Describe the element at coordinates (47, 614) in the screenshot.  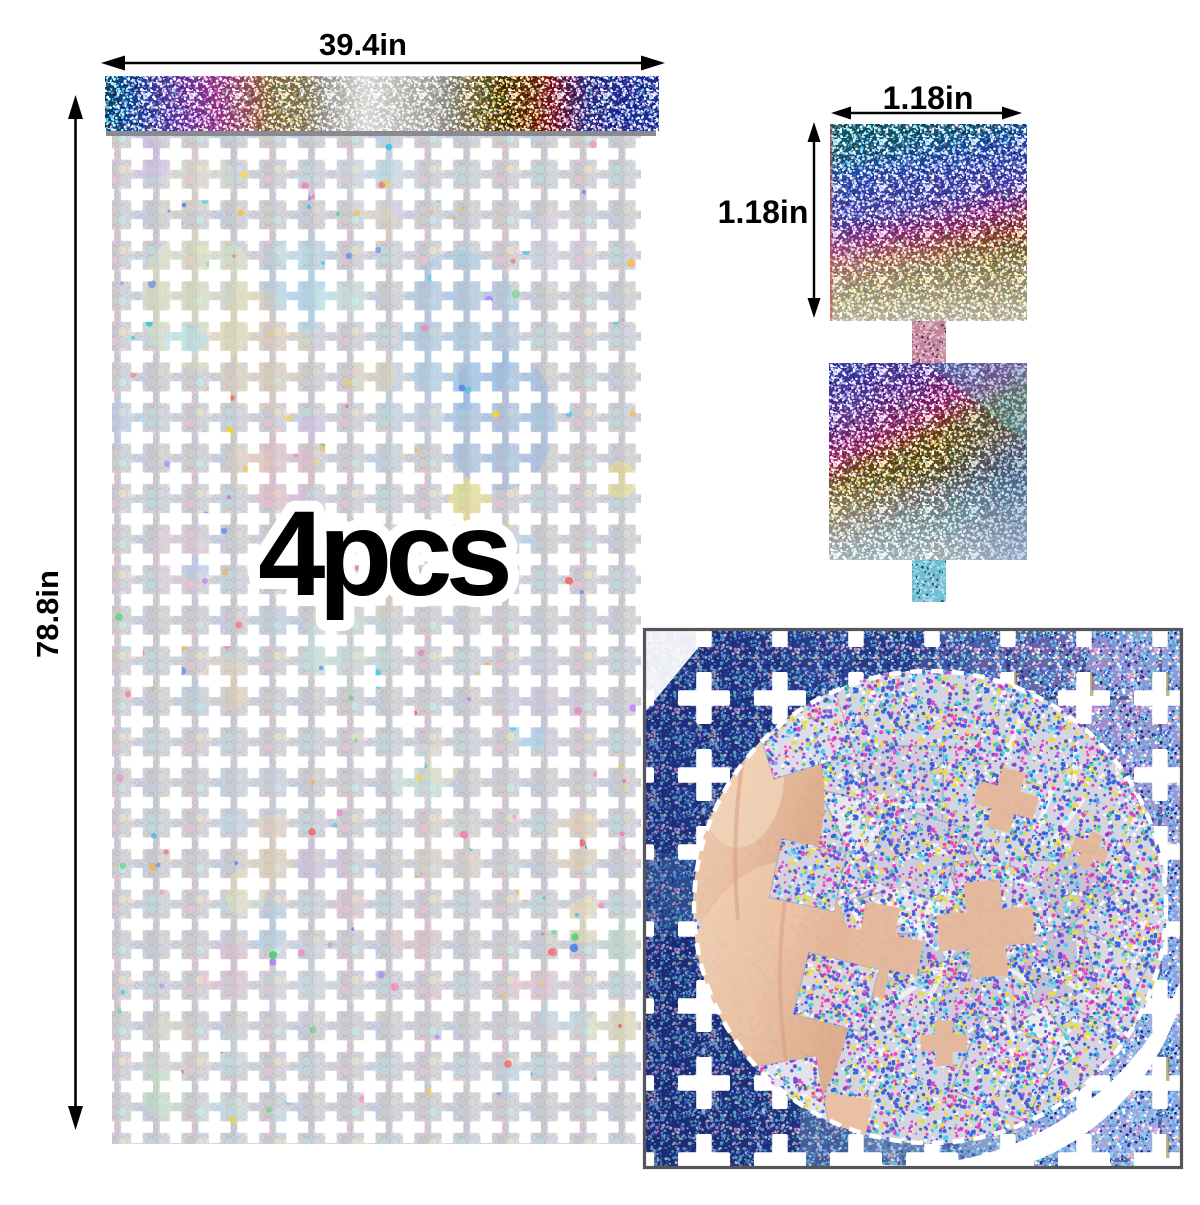
I see `svg-text: 78.8in` at that location.